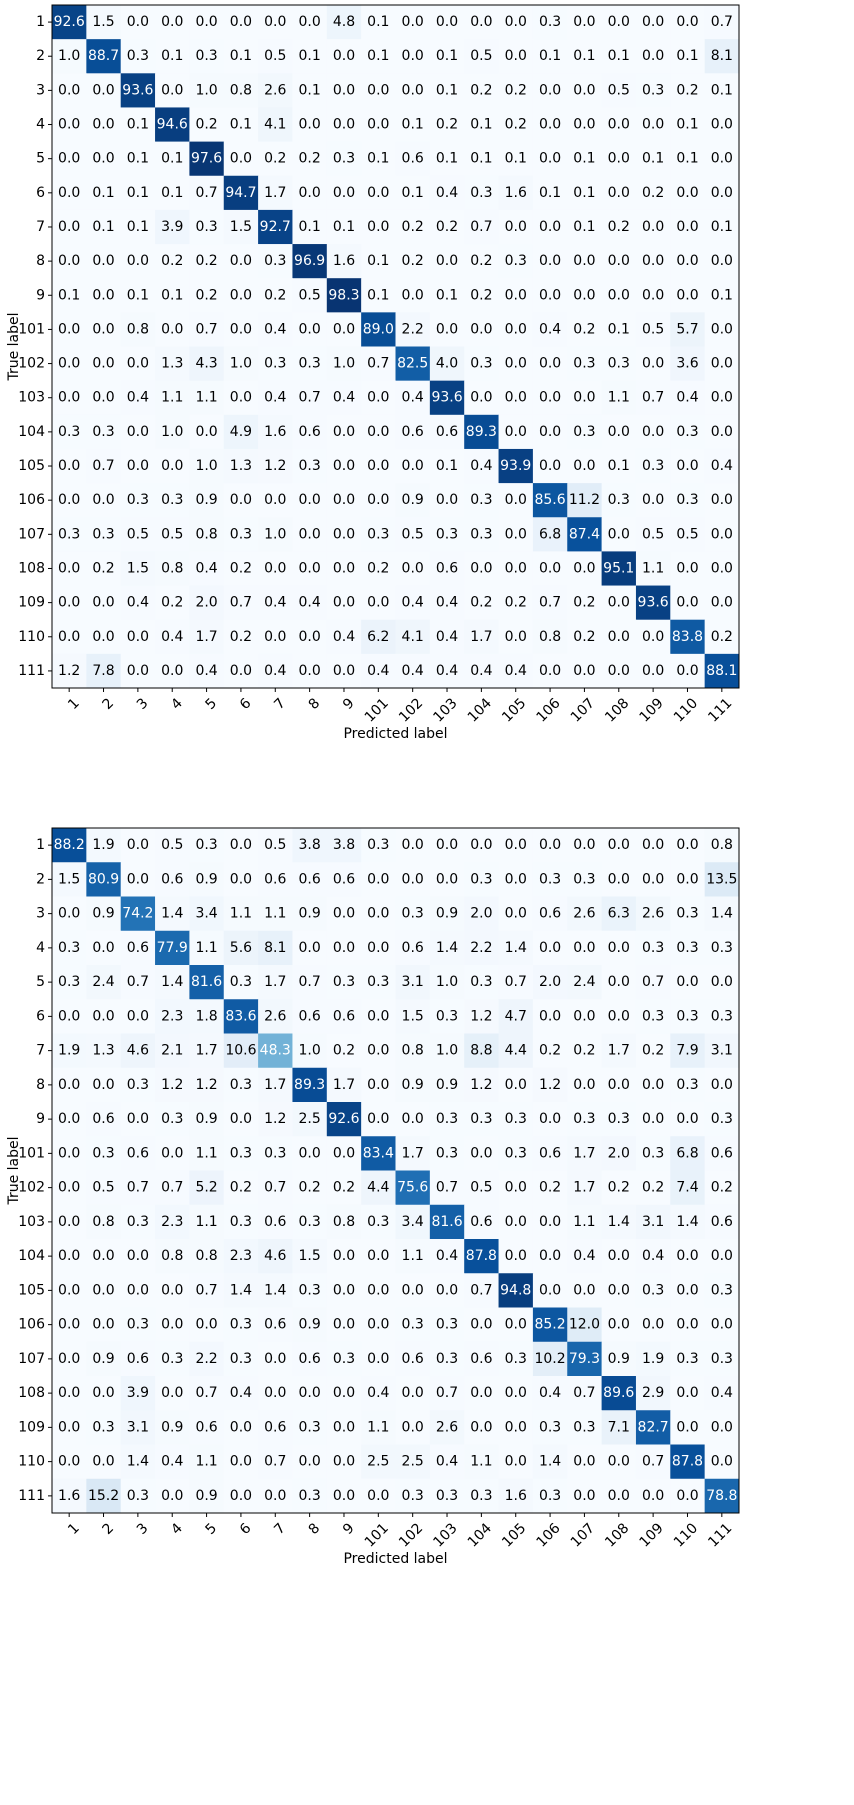 The width and height of the screenshot is (854, 1805). What do you see at coordinates (343, 1119) in the screenshot?
I see `cell-value-label: 92.6` at bounding box center [343, 1119].